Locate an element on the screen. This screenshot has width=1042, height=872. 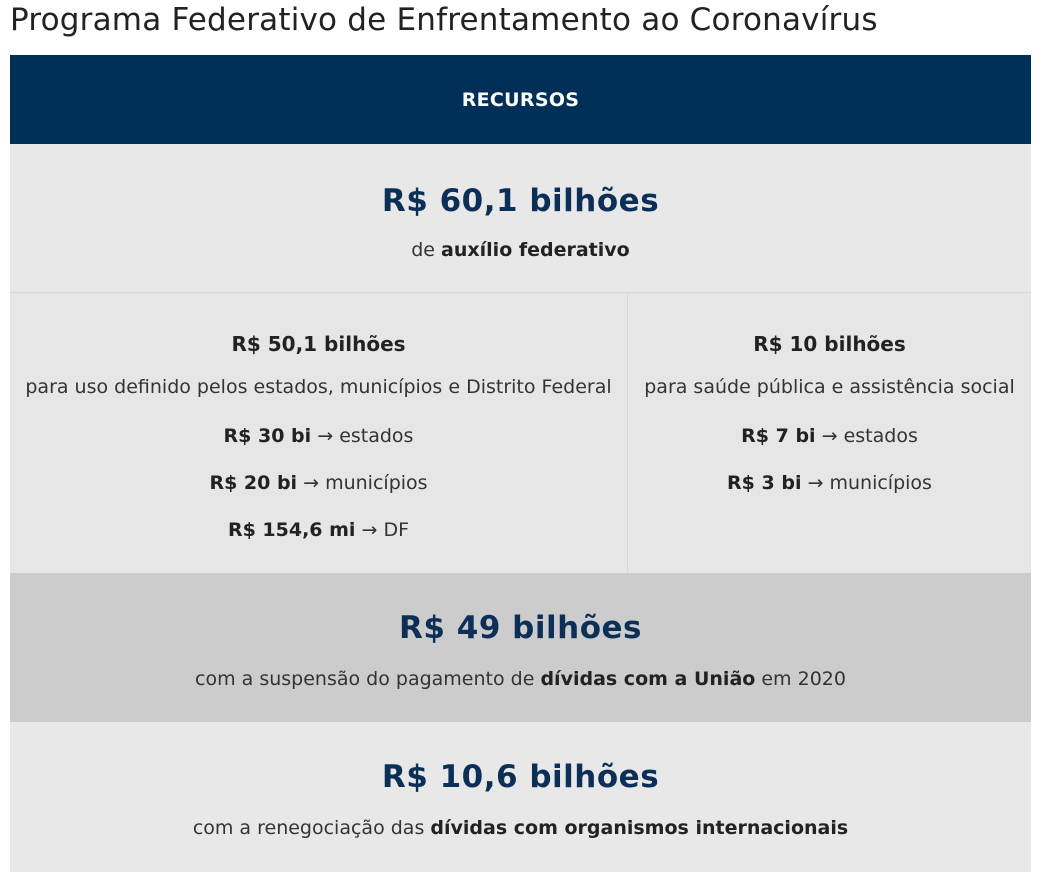
table-header: RECURSOS is located at coordinates (520, 99).